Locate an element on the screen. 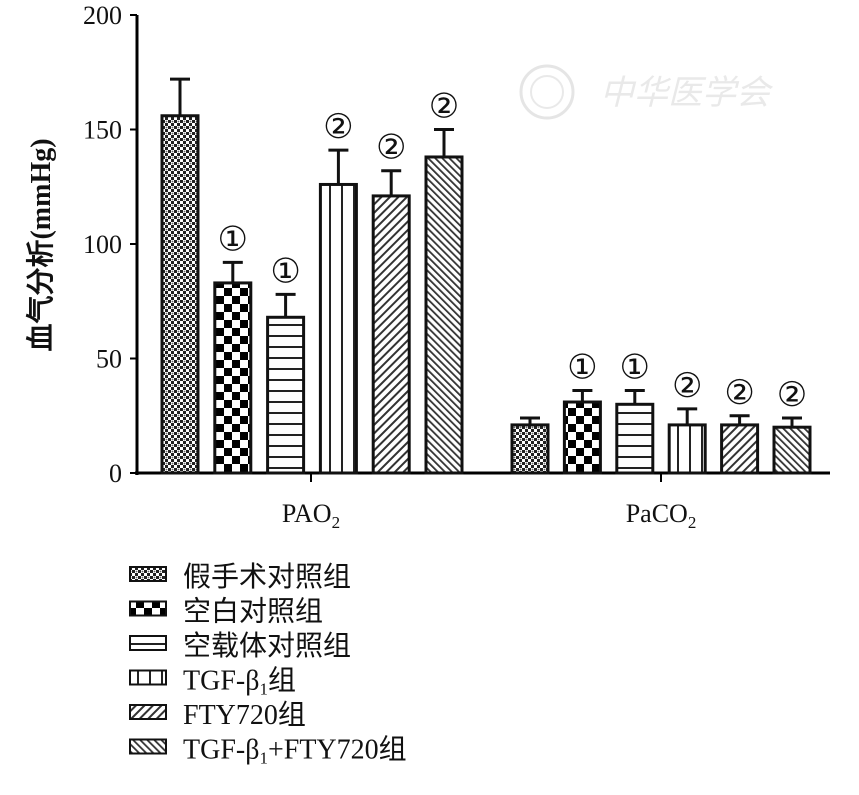 Image resolution: width=859 pixels, height=795 pixels. watermark-logo: 中华医学会 is located at coordinates (646, 92).